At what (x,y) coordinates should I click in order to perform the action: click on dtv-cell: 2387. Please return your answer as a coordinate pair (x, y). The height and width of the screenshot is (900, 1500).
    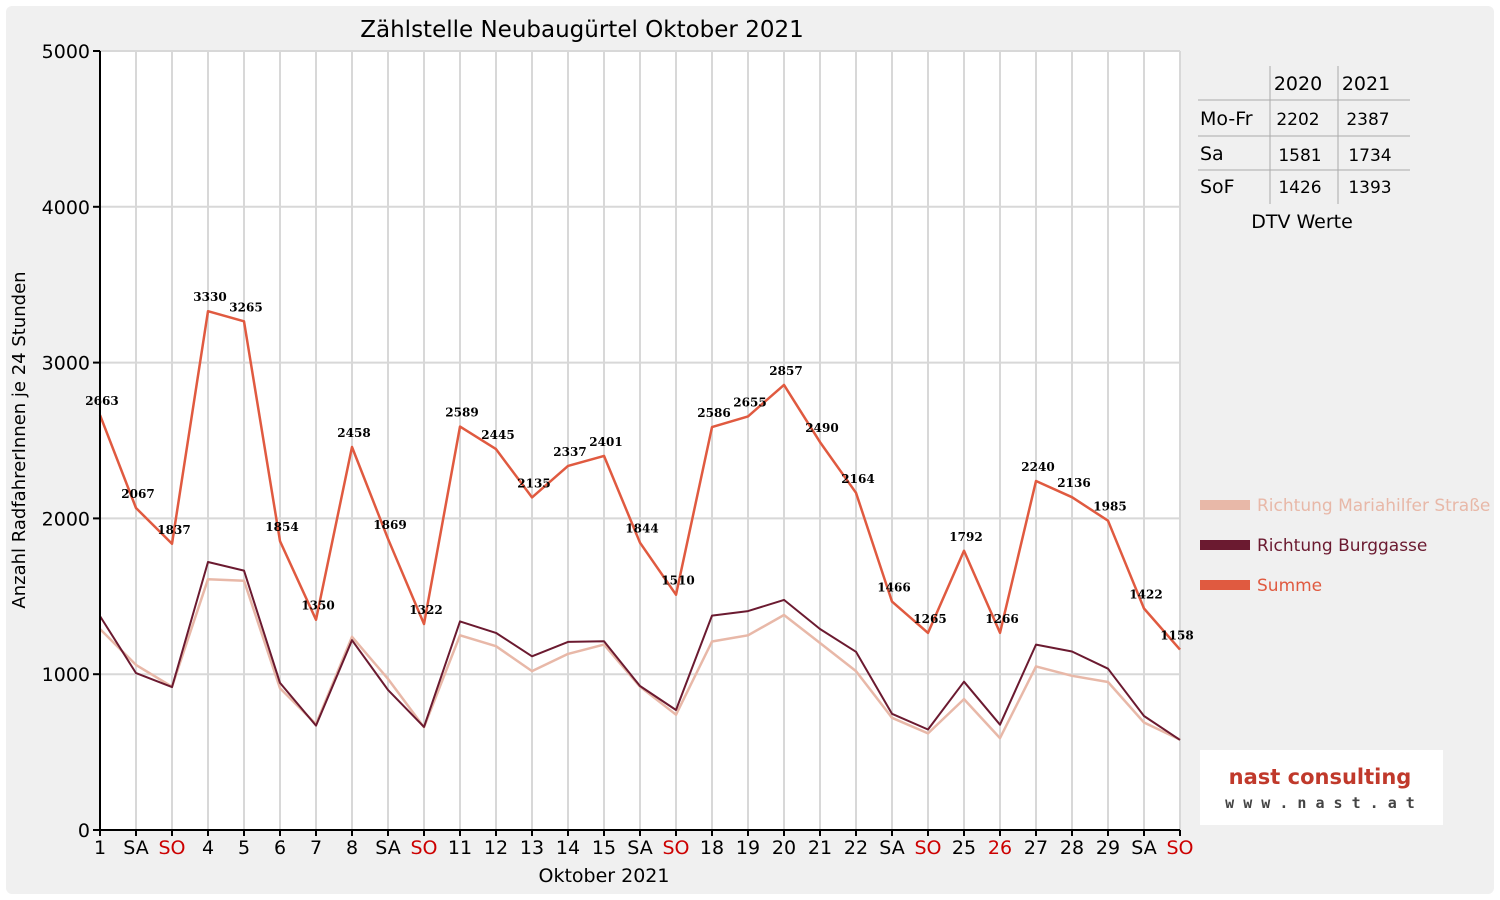
    Looking at the image, I should click on (1367, 120).